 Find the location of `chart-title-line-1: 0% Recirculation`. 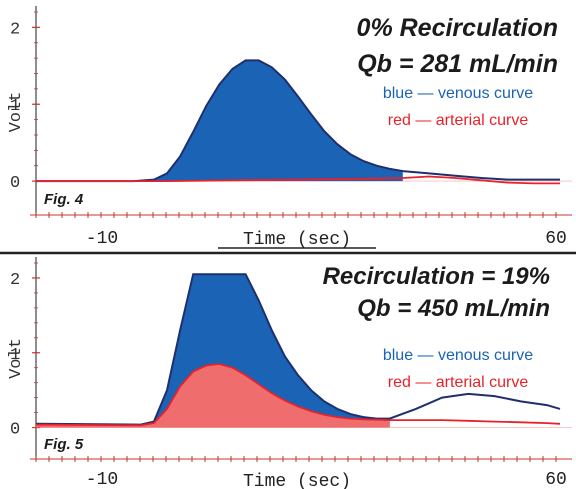

chart-title-line-1: 0% Recirculation is located at coordinates (457, 28).